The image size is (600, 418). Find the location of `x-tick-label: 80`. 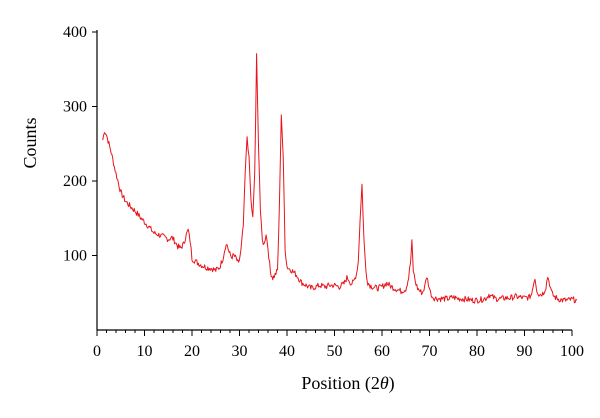

x-tick-label: 80 is located at coordinates (477, 351).